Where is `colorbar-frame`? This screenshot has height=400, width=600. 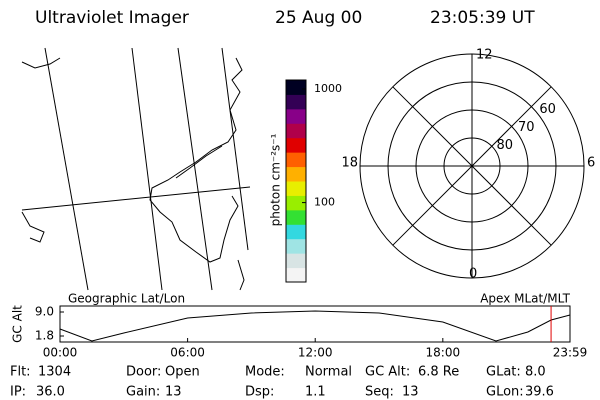
colorbar-frame is located at coordinates (296, 181).